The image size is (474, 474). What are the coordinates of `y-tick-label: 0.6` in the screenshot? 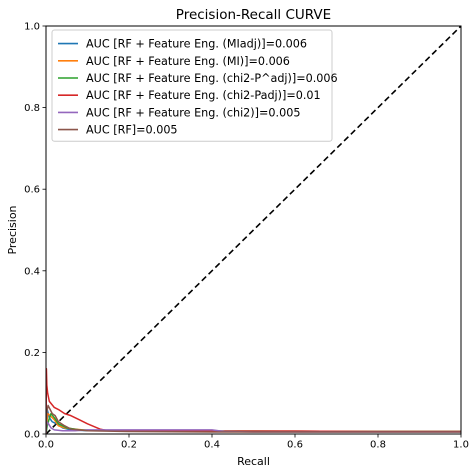 It's located at (32, 190).